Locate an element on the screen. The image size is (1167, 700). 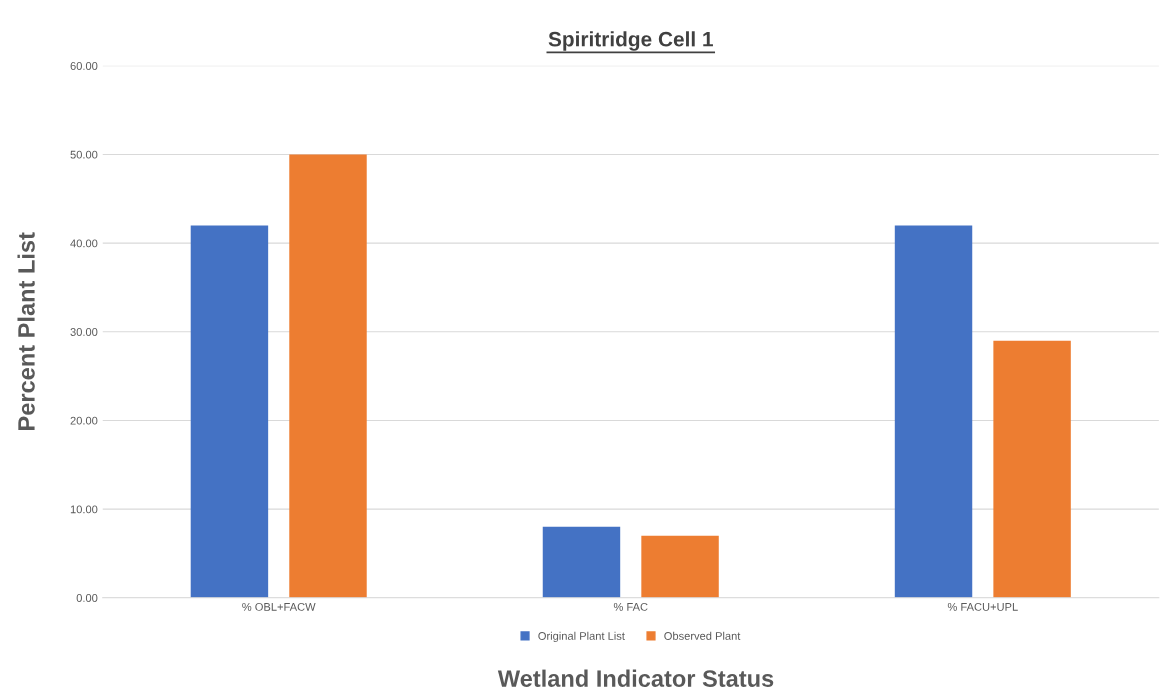
x-axis-title: Wetland Indicator Status is located at coordinates (635, 678).